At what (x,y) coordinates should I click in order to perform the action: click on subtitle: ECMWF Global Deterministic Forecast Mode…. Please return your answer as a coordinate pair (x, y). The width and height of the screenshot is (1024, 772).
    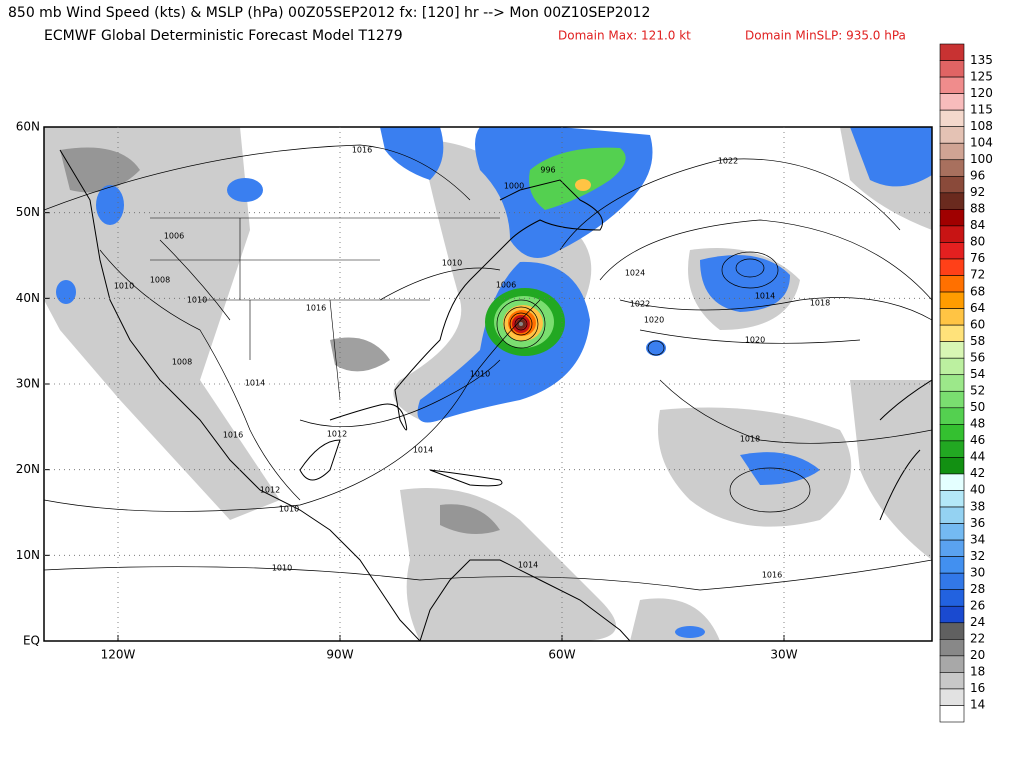
    Looking at the image, I should click on (223, 36).